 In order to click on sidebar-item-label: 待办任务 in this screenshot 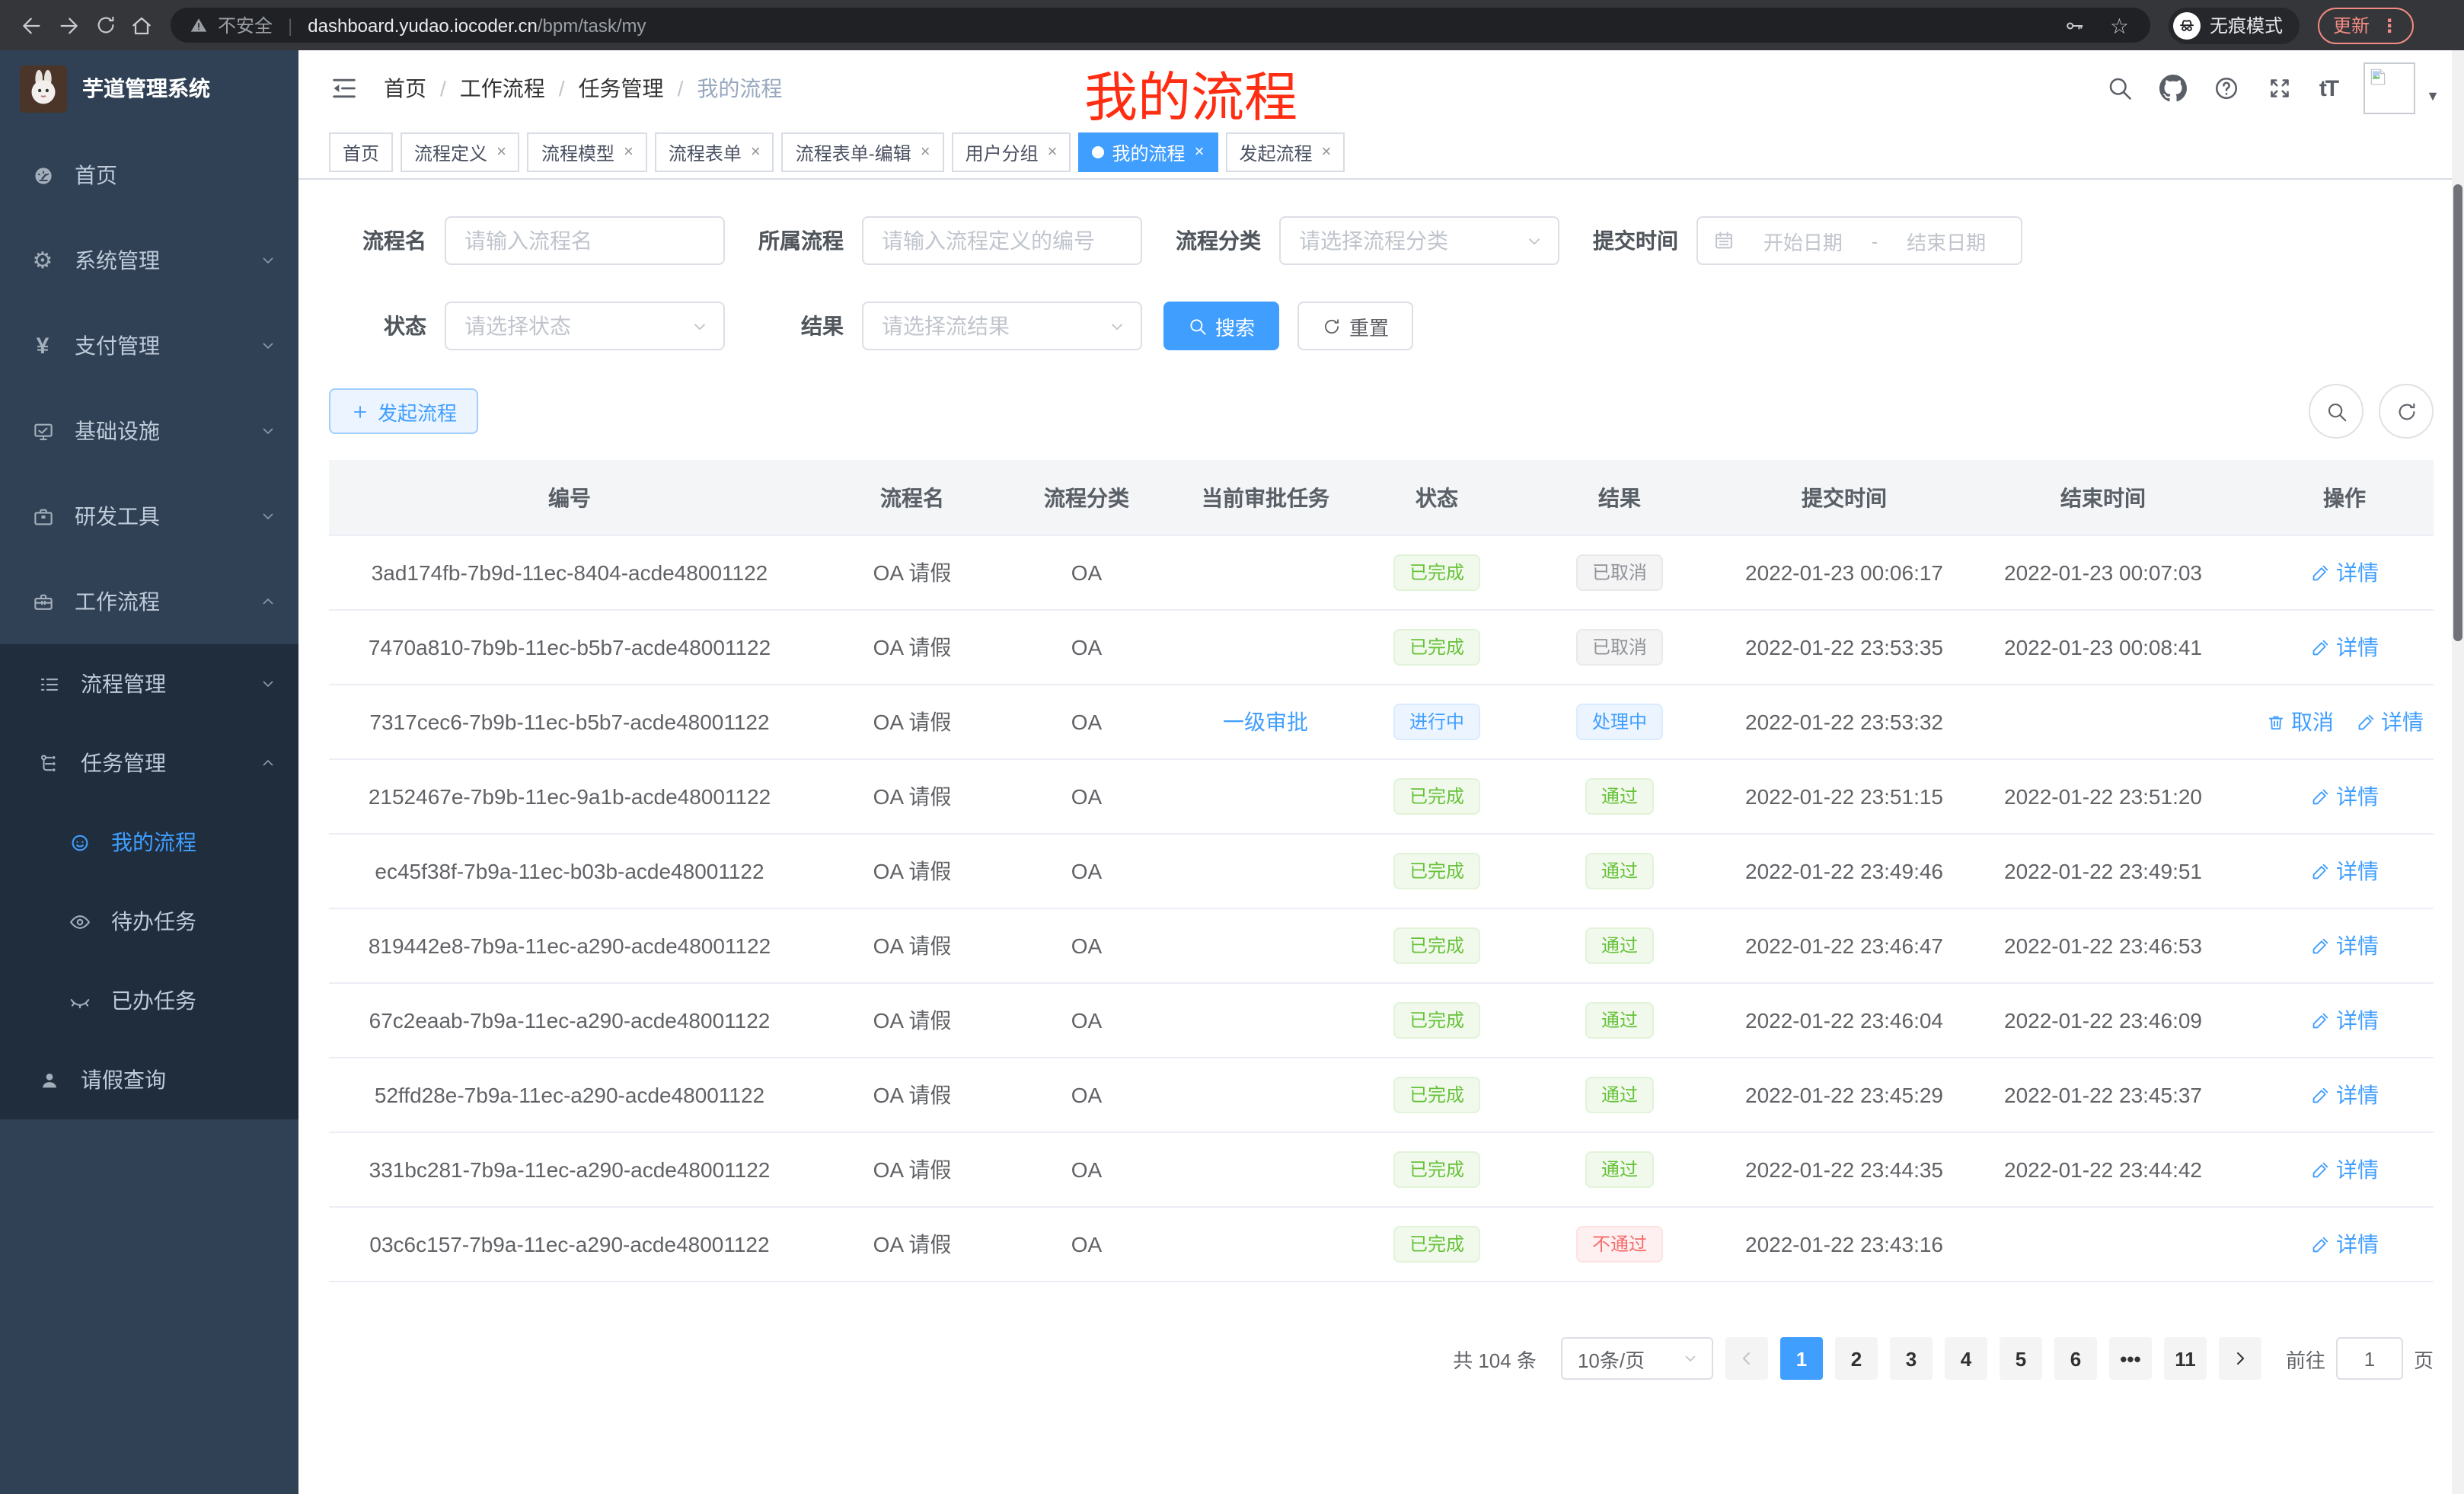, I will do `click(153, 921)`.